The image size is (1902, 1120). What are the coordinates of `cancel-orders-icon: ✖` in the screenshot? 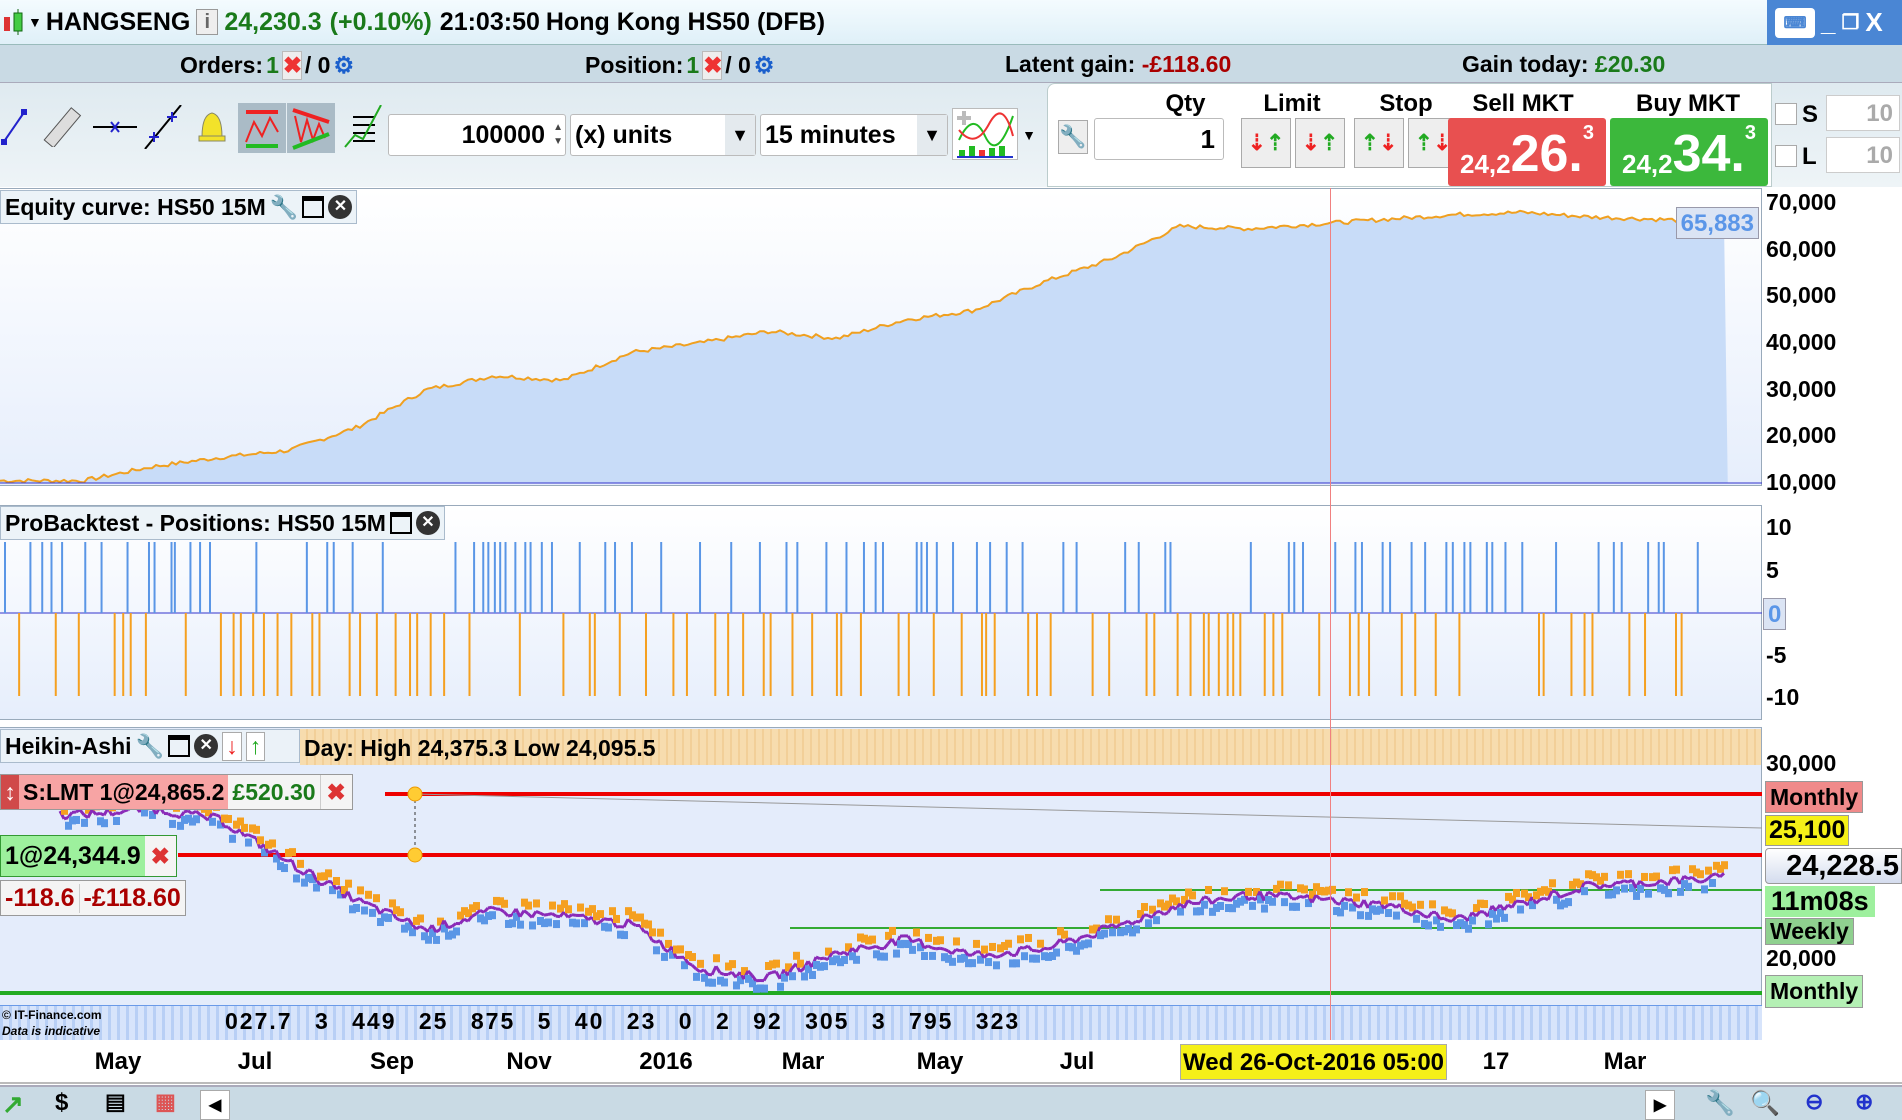 It's located at (292, 65).